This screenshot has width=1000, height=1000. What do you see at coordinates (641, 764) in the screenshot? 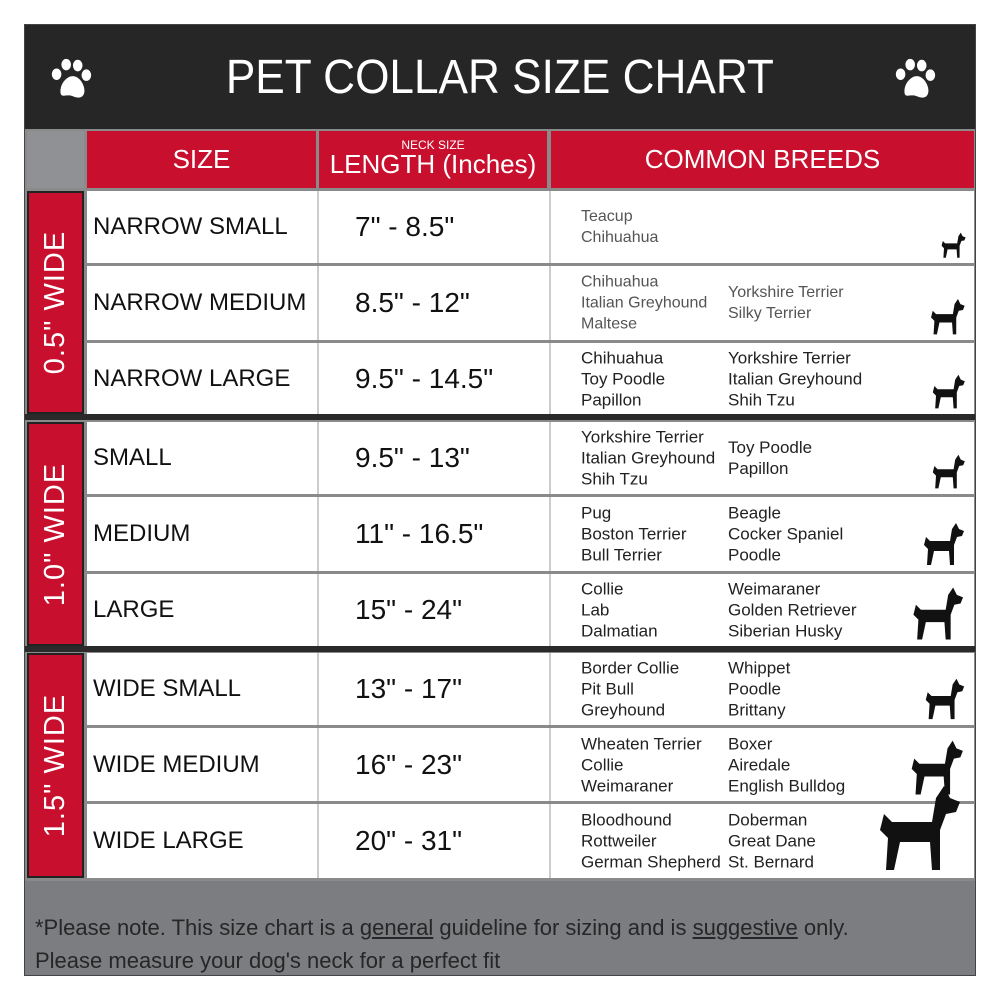
I see `breeds-list: Wheaten Terrier Collie Weimaraner` at bounding box center [641, 764].